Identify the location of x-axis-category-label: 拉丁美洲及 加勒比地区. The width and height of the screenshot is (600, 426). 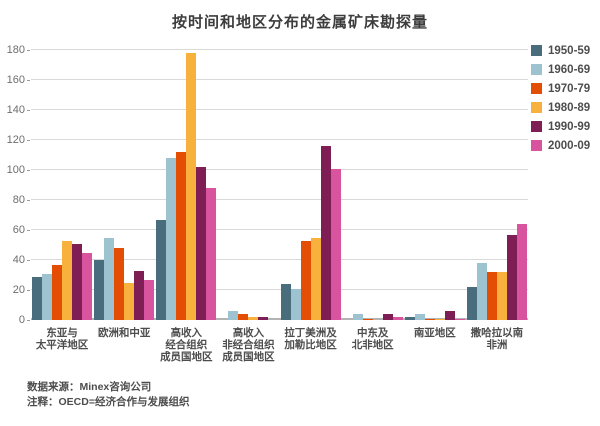
(310, 339).